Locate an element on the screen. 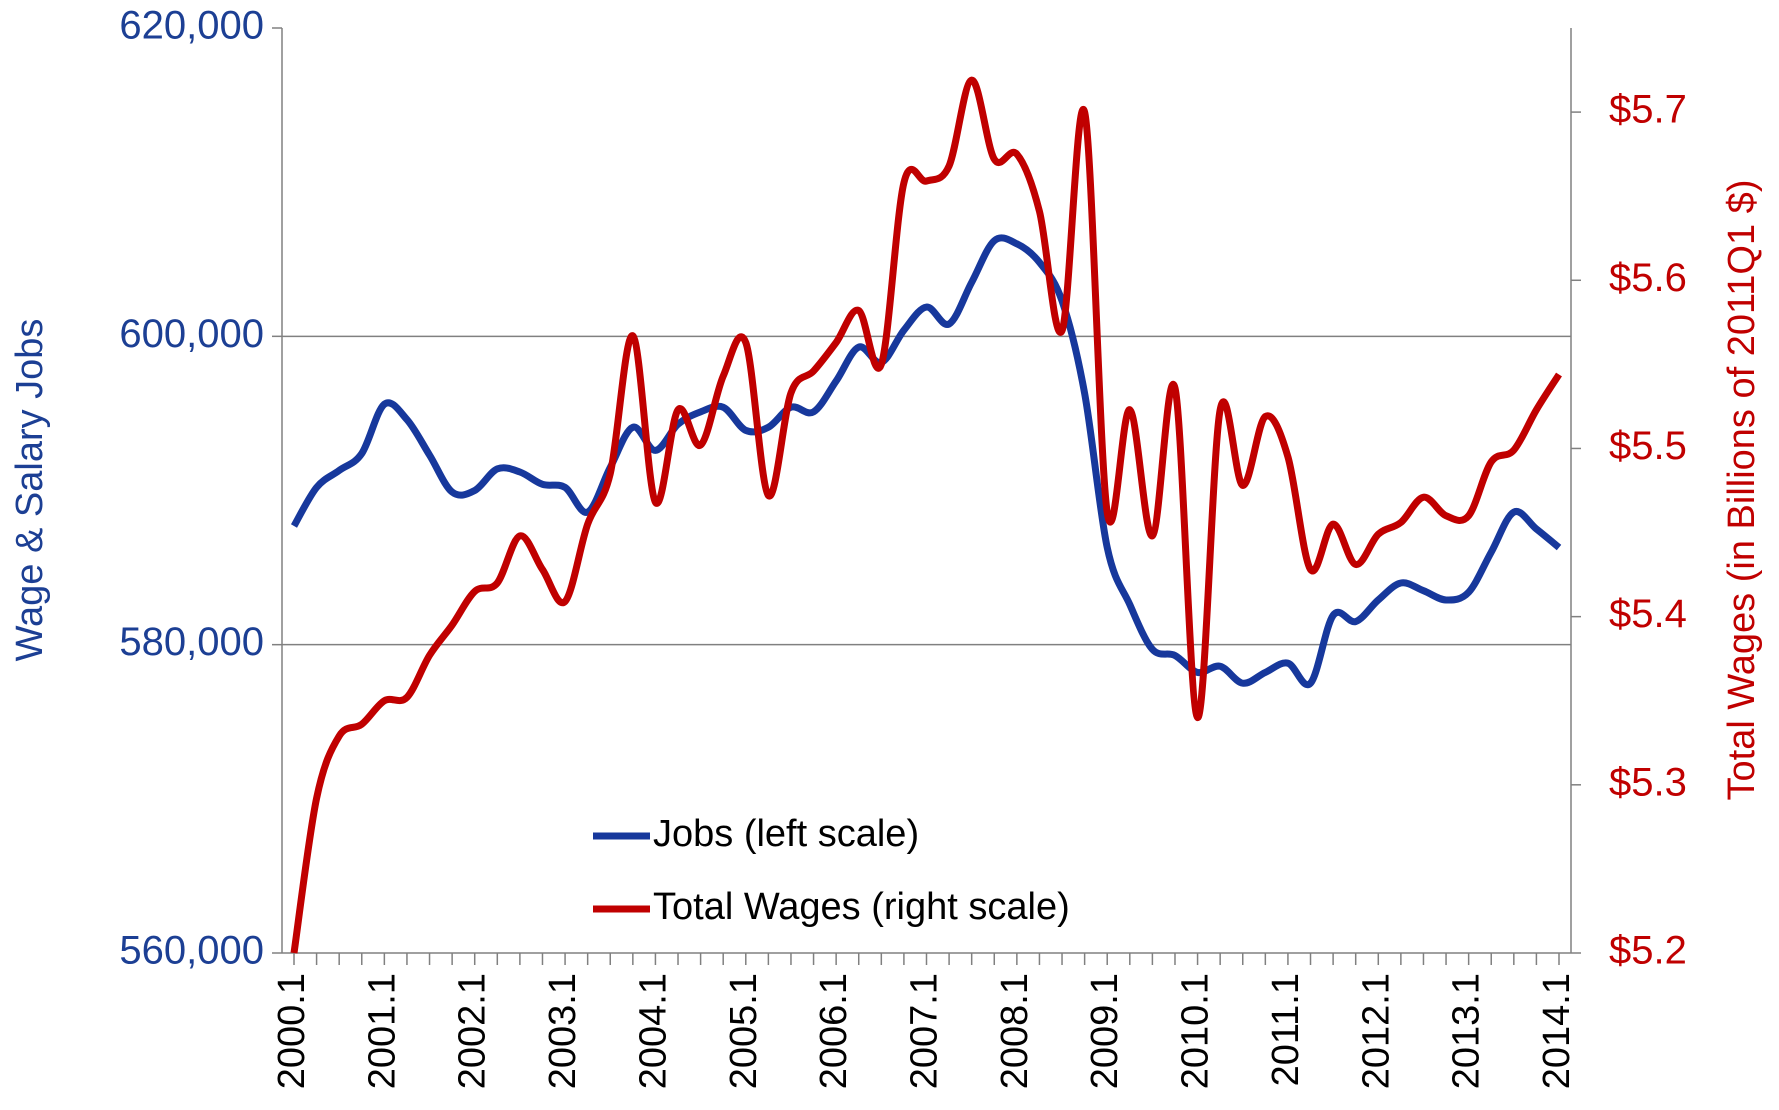 This screenshot has height=1110, width=1779. y2-tick-label: $5.2 is located at coordinates (1648, 951).